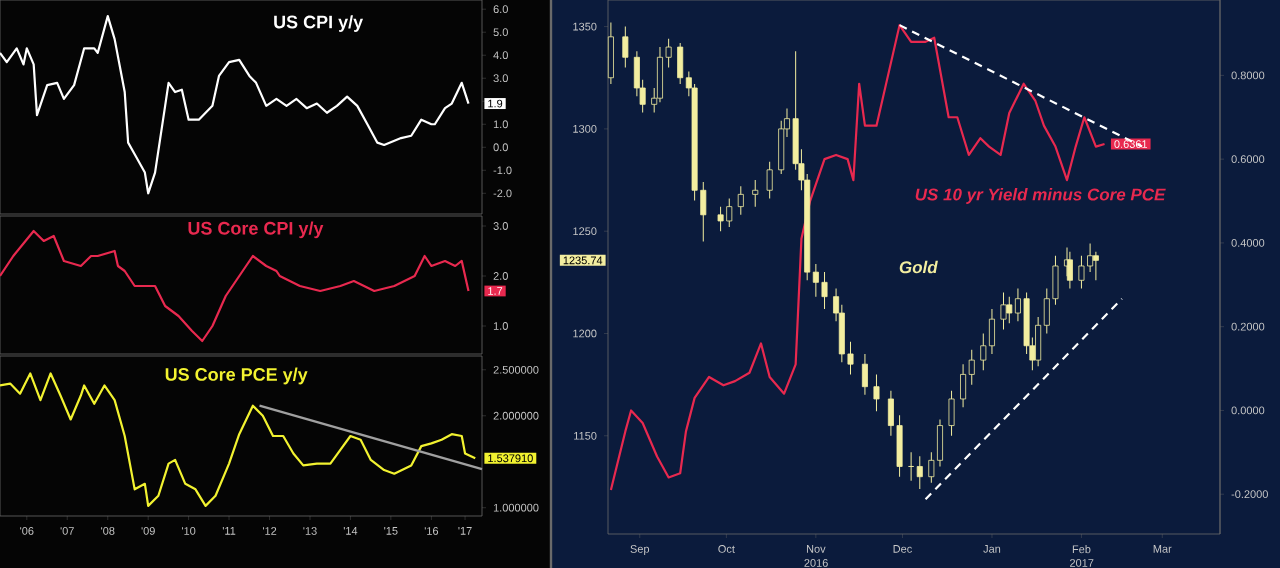  Describe the element at coordinates (1040, 196) in the screenshot. I see `series-label: US 10 yr Yield minus Core PCE` at that location.